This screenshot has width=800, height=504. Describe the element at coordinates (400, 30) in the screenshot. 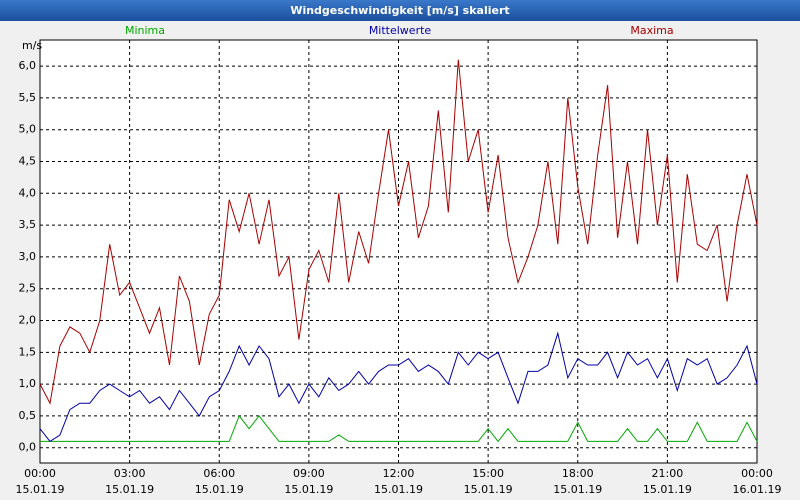

I see `legend-label: Mittelwerte` at that location.